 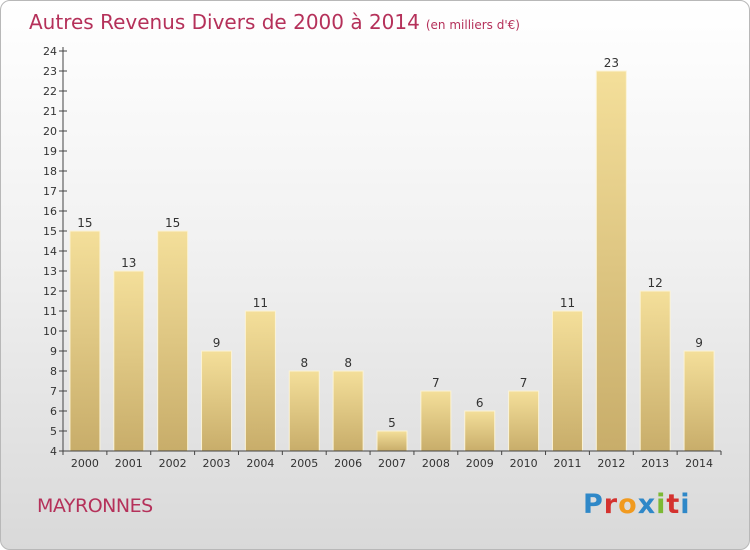 What do you see at coordinates (655, 463) in the screenshot?
I see `x-tick-label-2013: 2013` at bounding box center [655, 463].